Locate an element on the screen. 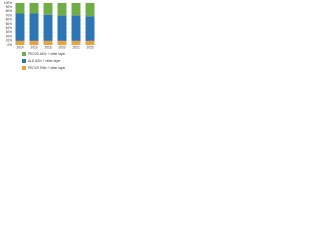 The width and height of the screenshot is (320, 240). y-tick-label: 50% is located at coordinates (9, 24).